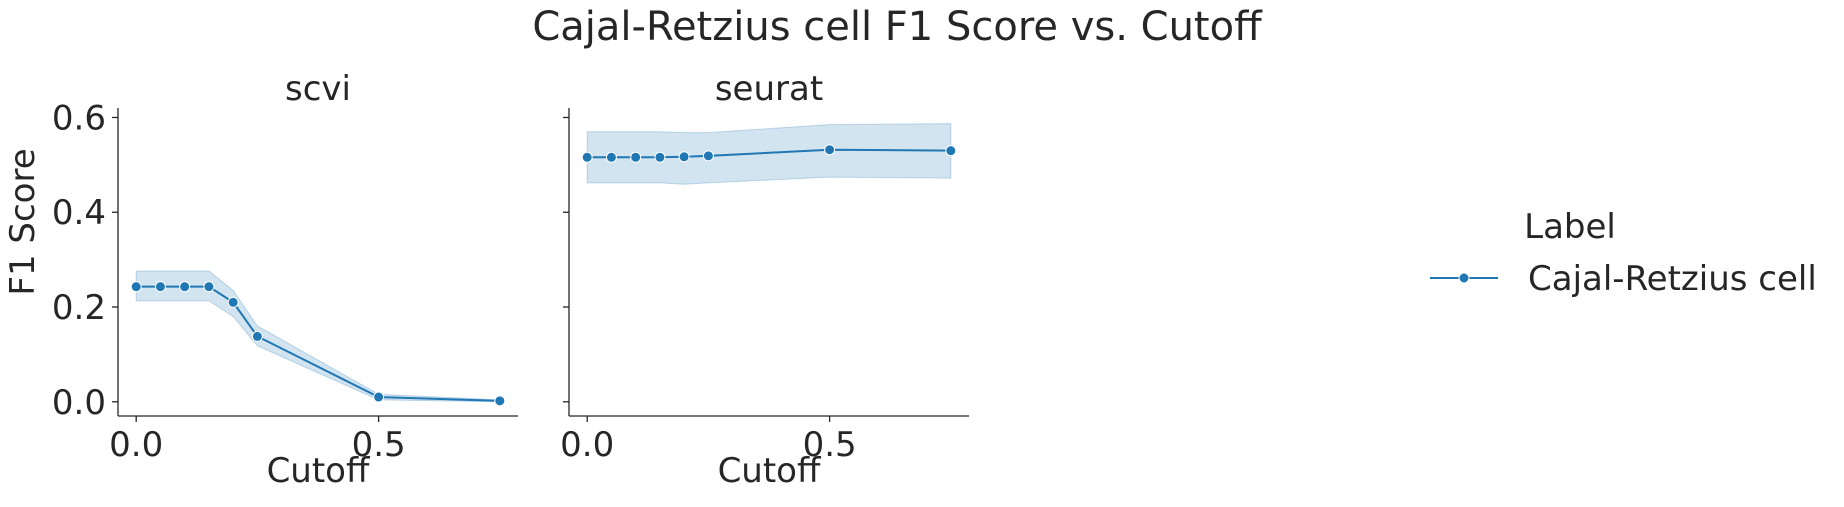 The height and width of the screenshot is (507, 1844). I want to click on y-tick-label: 0.0, so click(79, 403).